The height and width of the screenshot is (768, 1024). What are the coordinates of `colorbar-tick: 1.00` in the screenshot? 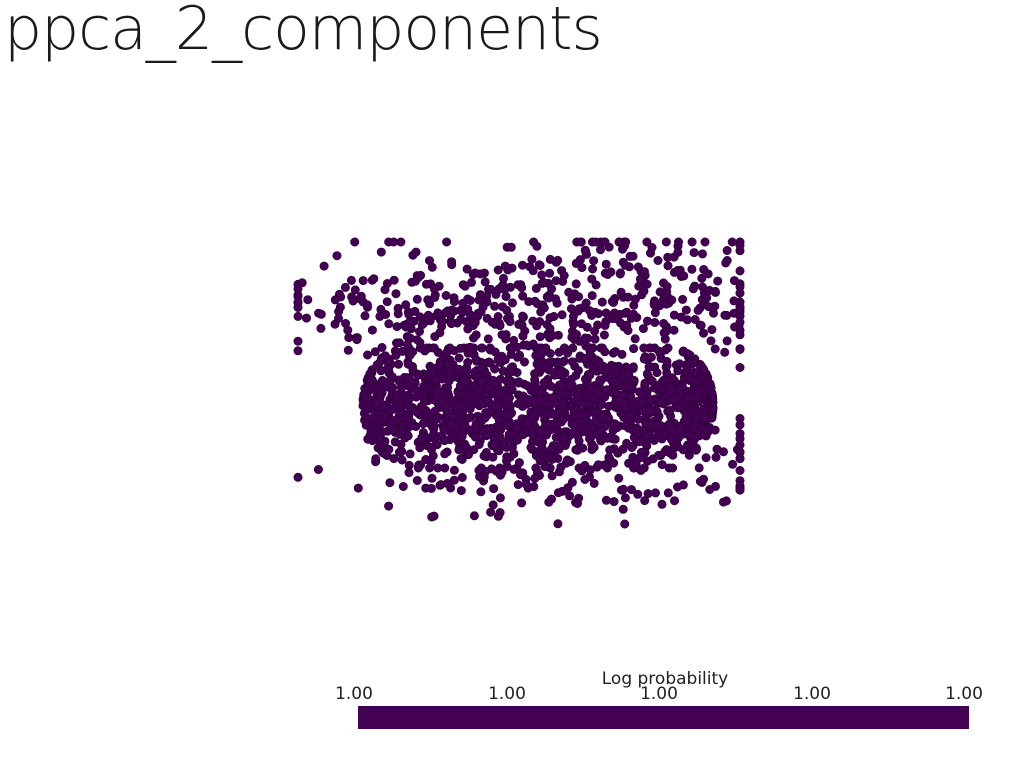 It's located at (659, 694).